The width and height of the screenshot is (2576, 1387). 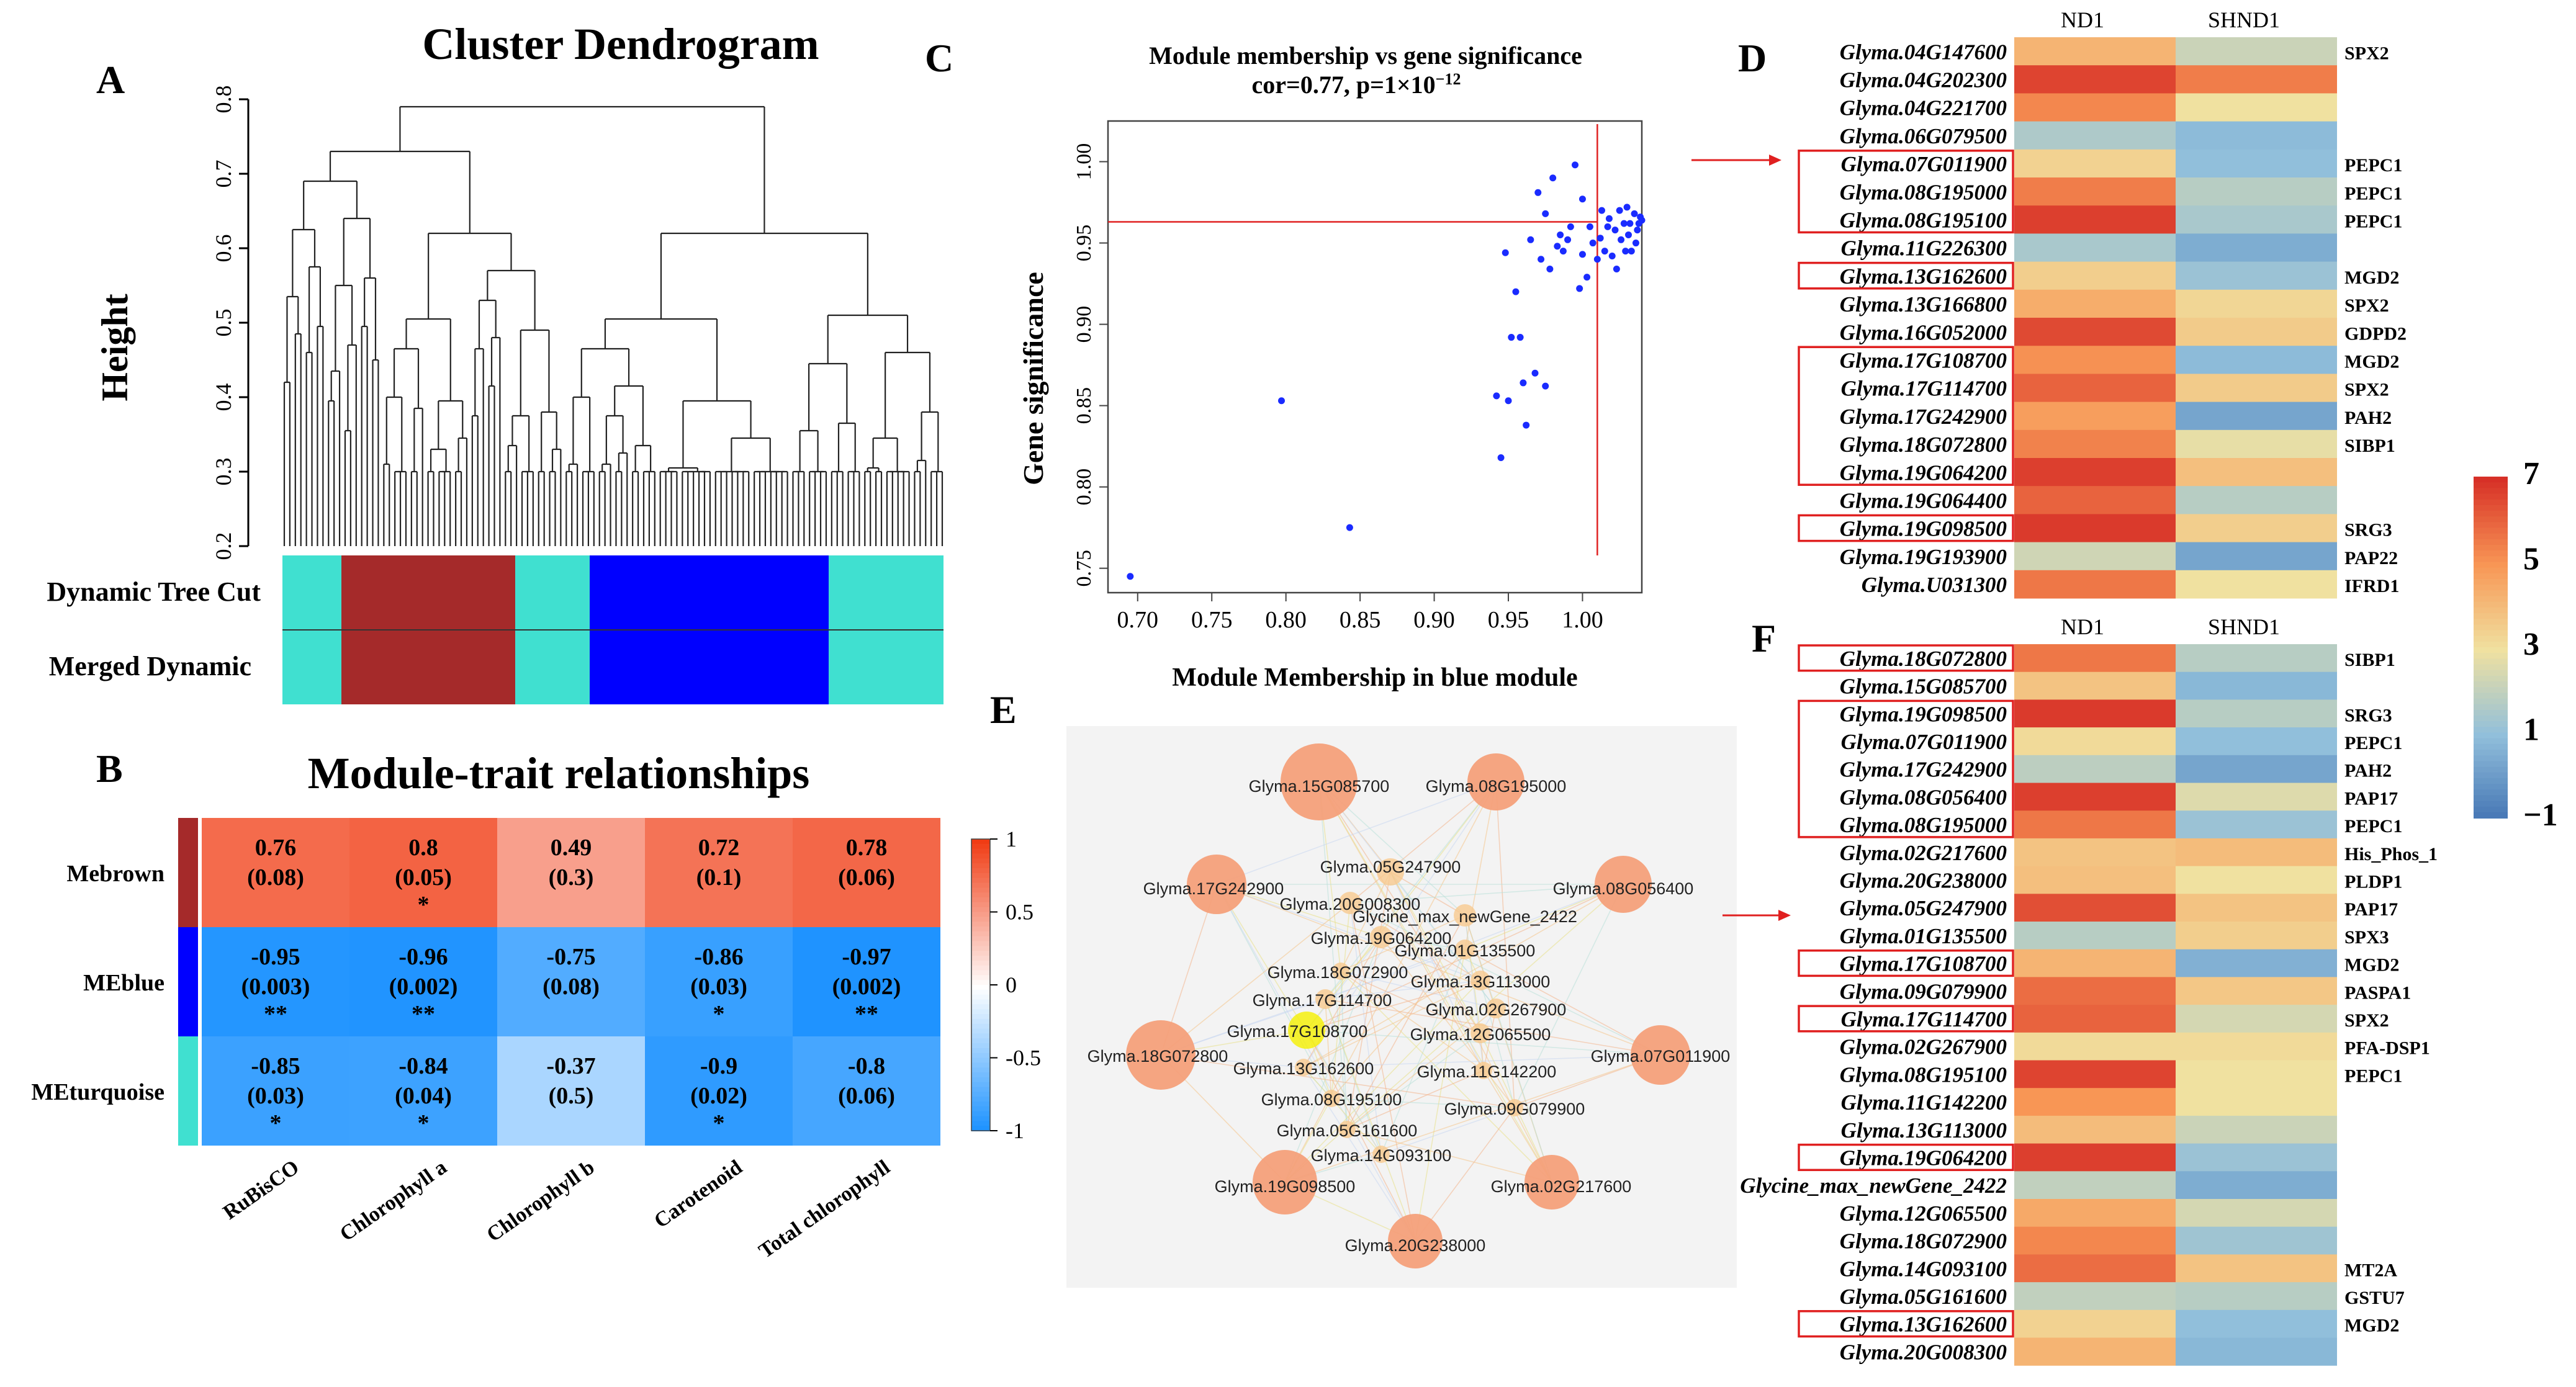 I want to click on network-node-label: Glyma.12G065500, so click(x=1480, y=1034).